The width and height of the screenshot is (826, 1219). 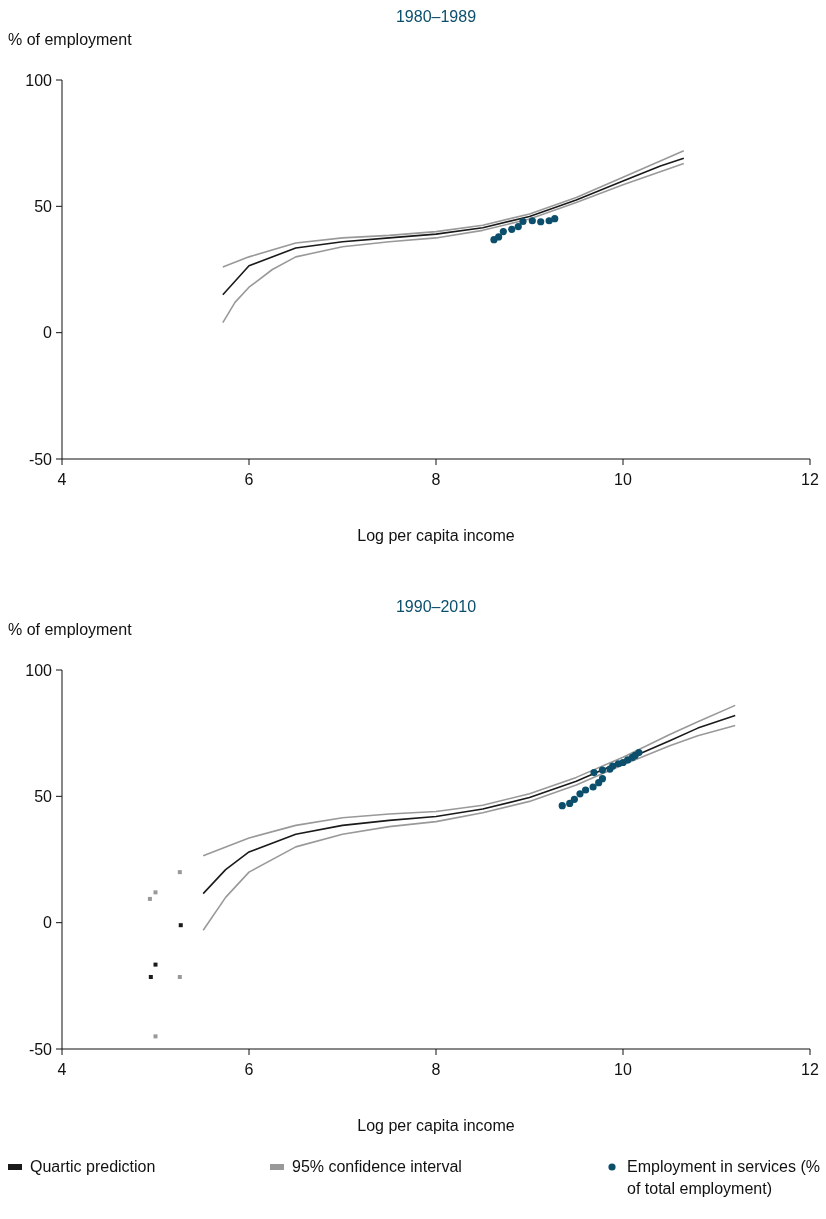 I want to click on legend-label: Quartic prediction, so click(x=93, y=1166).